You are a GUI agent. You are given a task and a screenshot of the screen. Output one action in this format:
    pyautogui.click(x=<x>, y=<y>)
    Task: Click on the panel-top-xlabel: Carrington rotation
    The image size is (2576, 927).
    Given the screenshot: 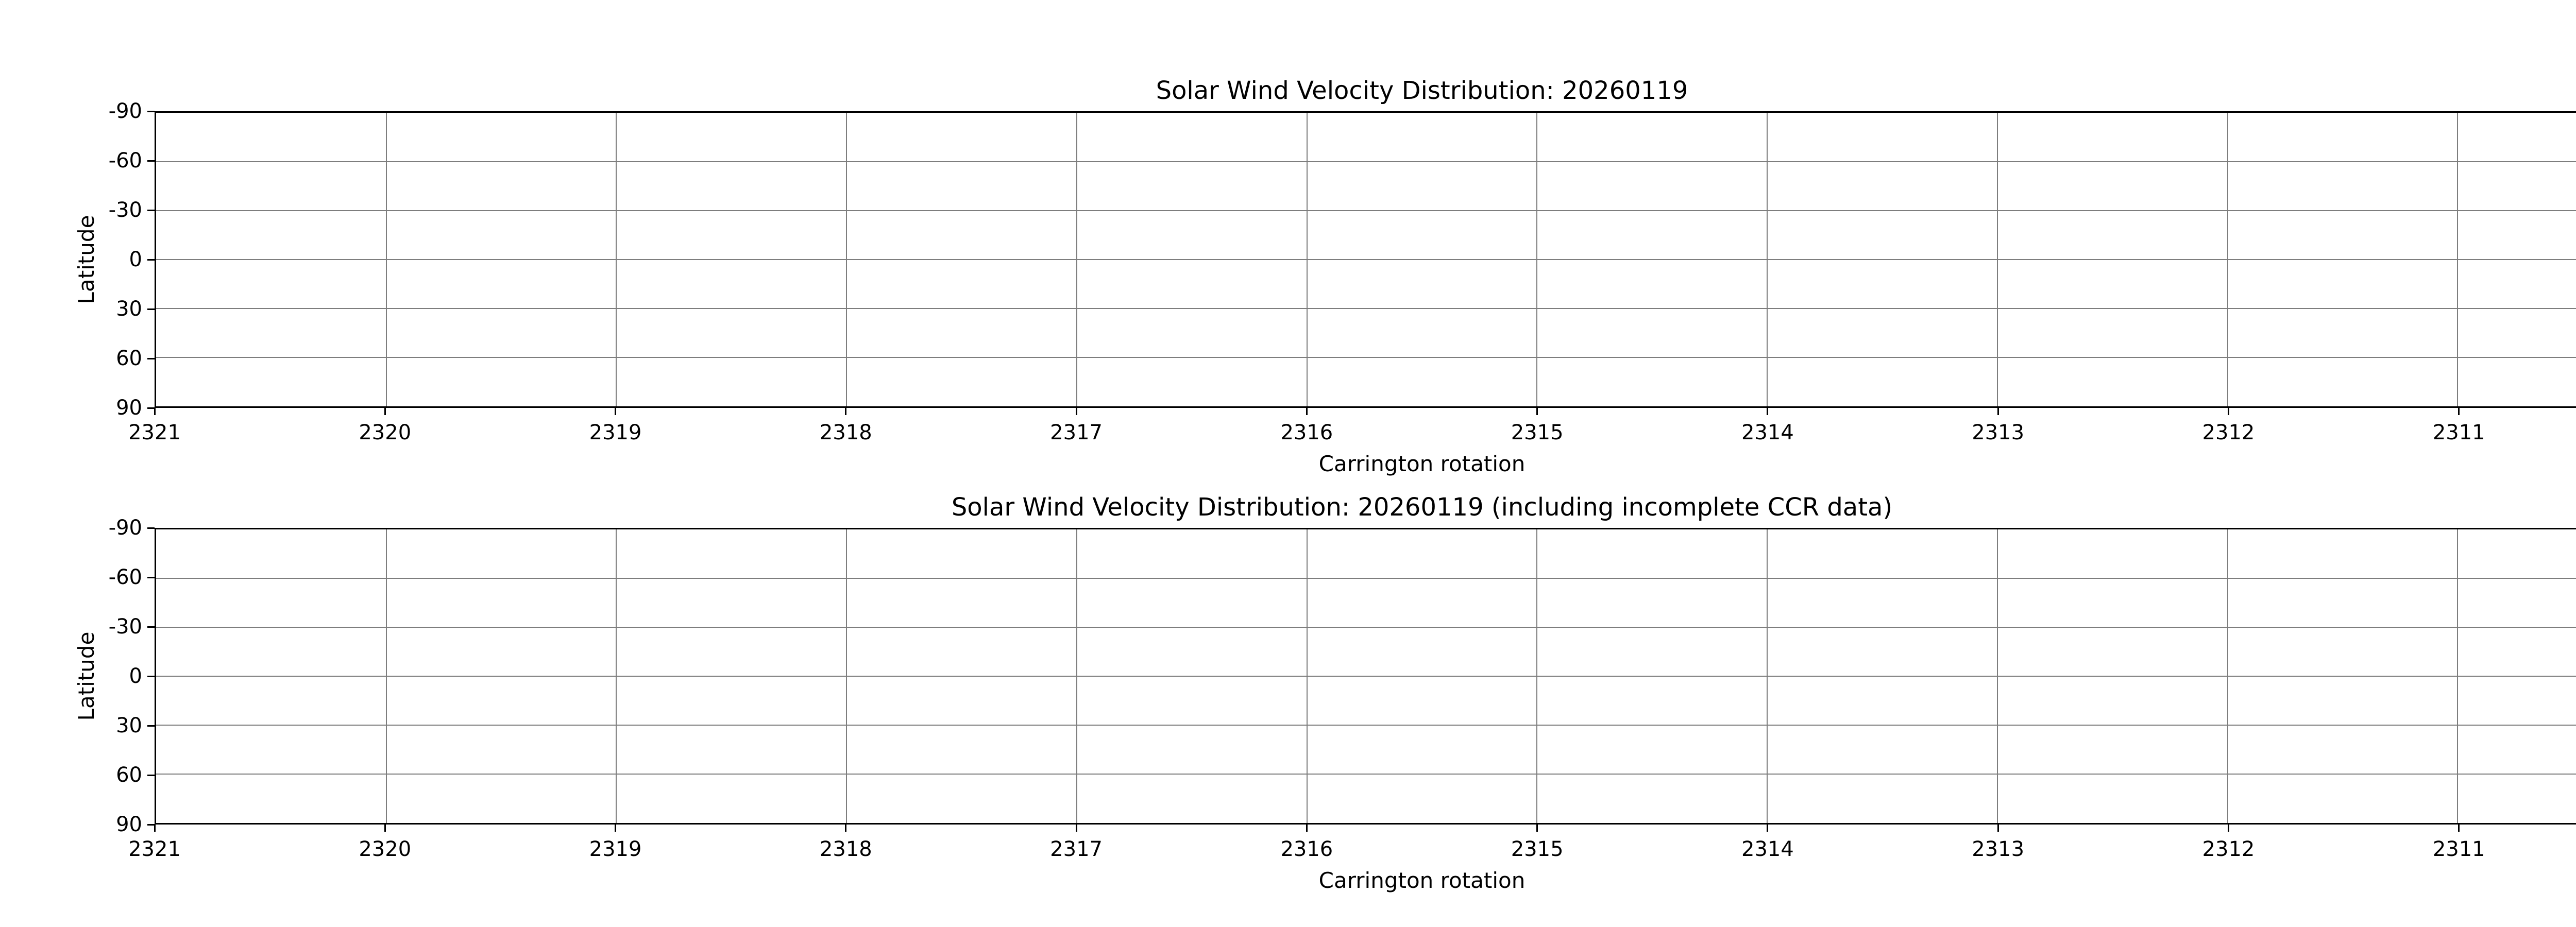 What is the action you would take?
    pyautogui.click(x=1422, y=463)
    